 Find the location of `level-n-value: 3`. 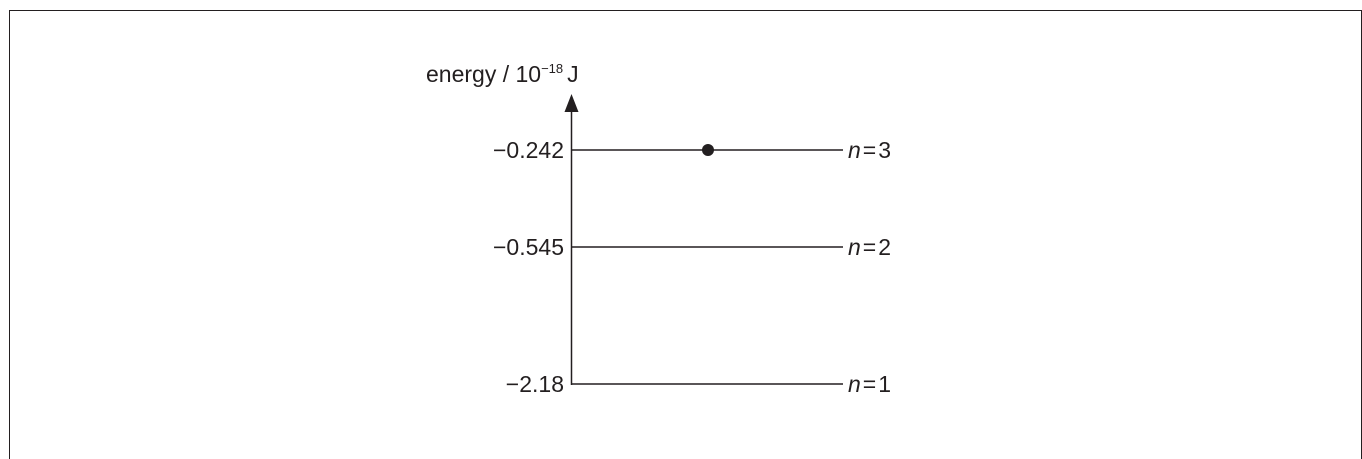

level-n-value: 3 is located at coordinates (884, 150).